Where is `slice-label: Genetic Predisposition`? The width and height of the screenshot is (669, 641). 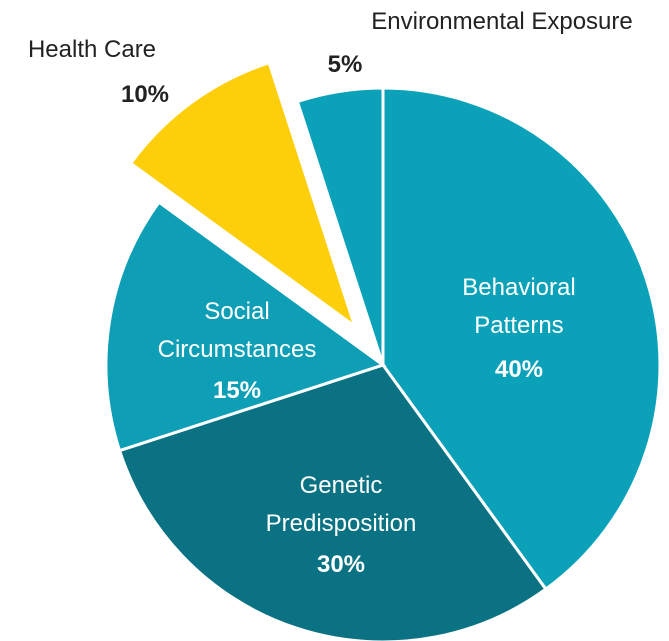
slice-label: Genetic Predisposition is located at coordinates (341, 504).